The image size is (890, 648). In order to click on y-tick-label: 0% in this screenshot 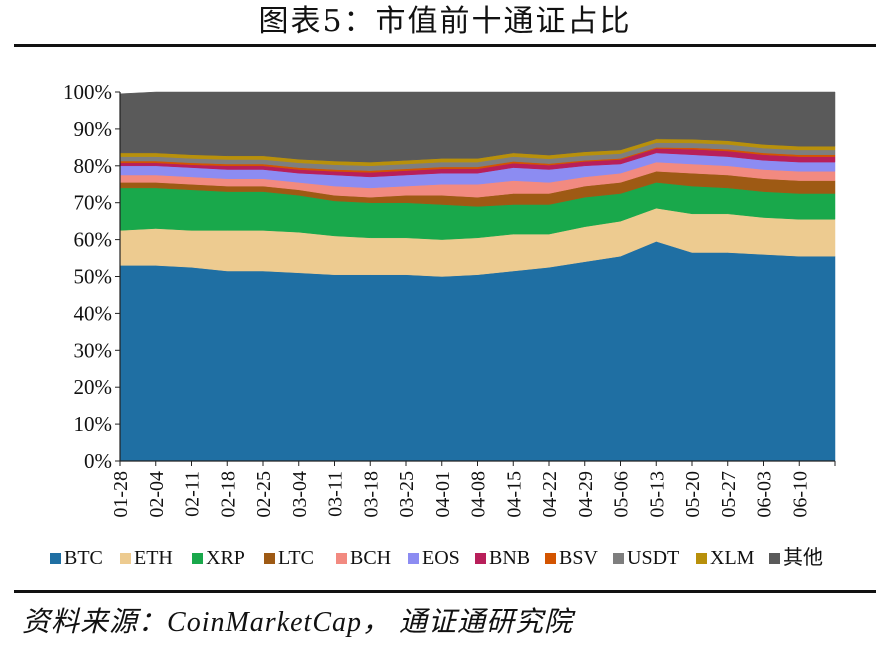, I will do `click(98, 461)`.